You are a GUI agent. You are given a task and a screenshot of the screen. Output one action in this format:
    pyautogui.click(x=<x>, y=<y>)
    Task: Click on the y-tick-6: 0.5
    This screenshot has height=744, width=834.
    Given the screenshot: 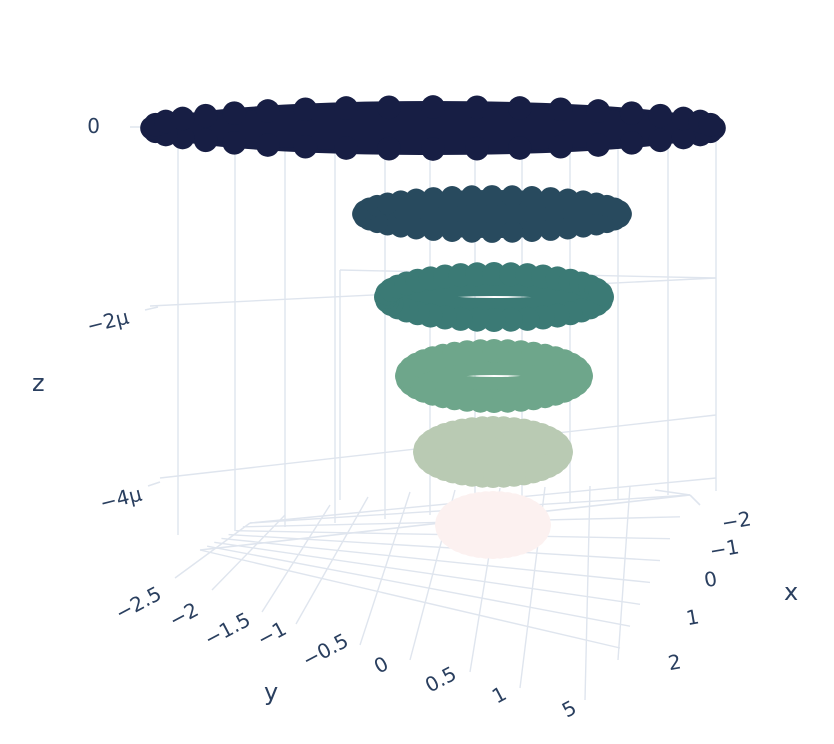 What is the action you would take?
    pyautogui.click(x=440, y=679)
    